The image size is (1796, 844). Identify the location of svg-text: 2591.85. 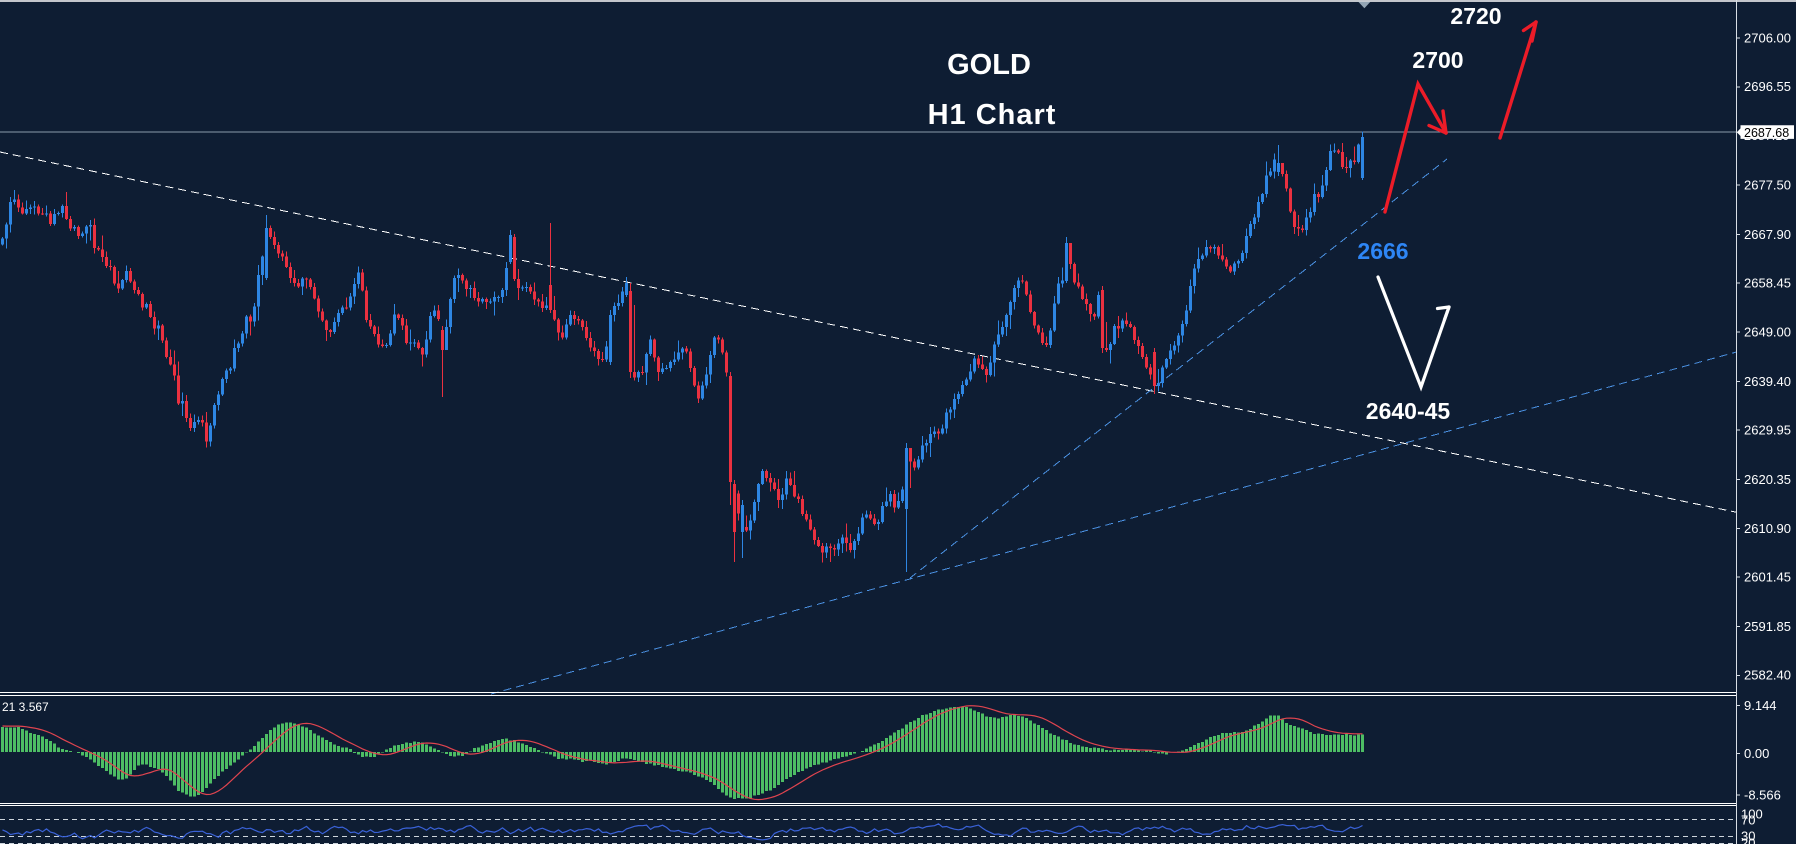
(1767, 626).